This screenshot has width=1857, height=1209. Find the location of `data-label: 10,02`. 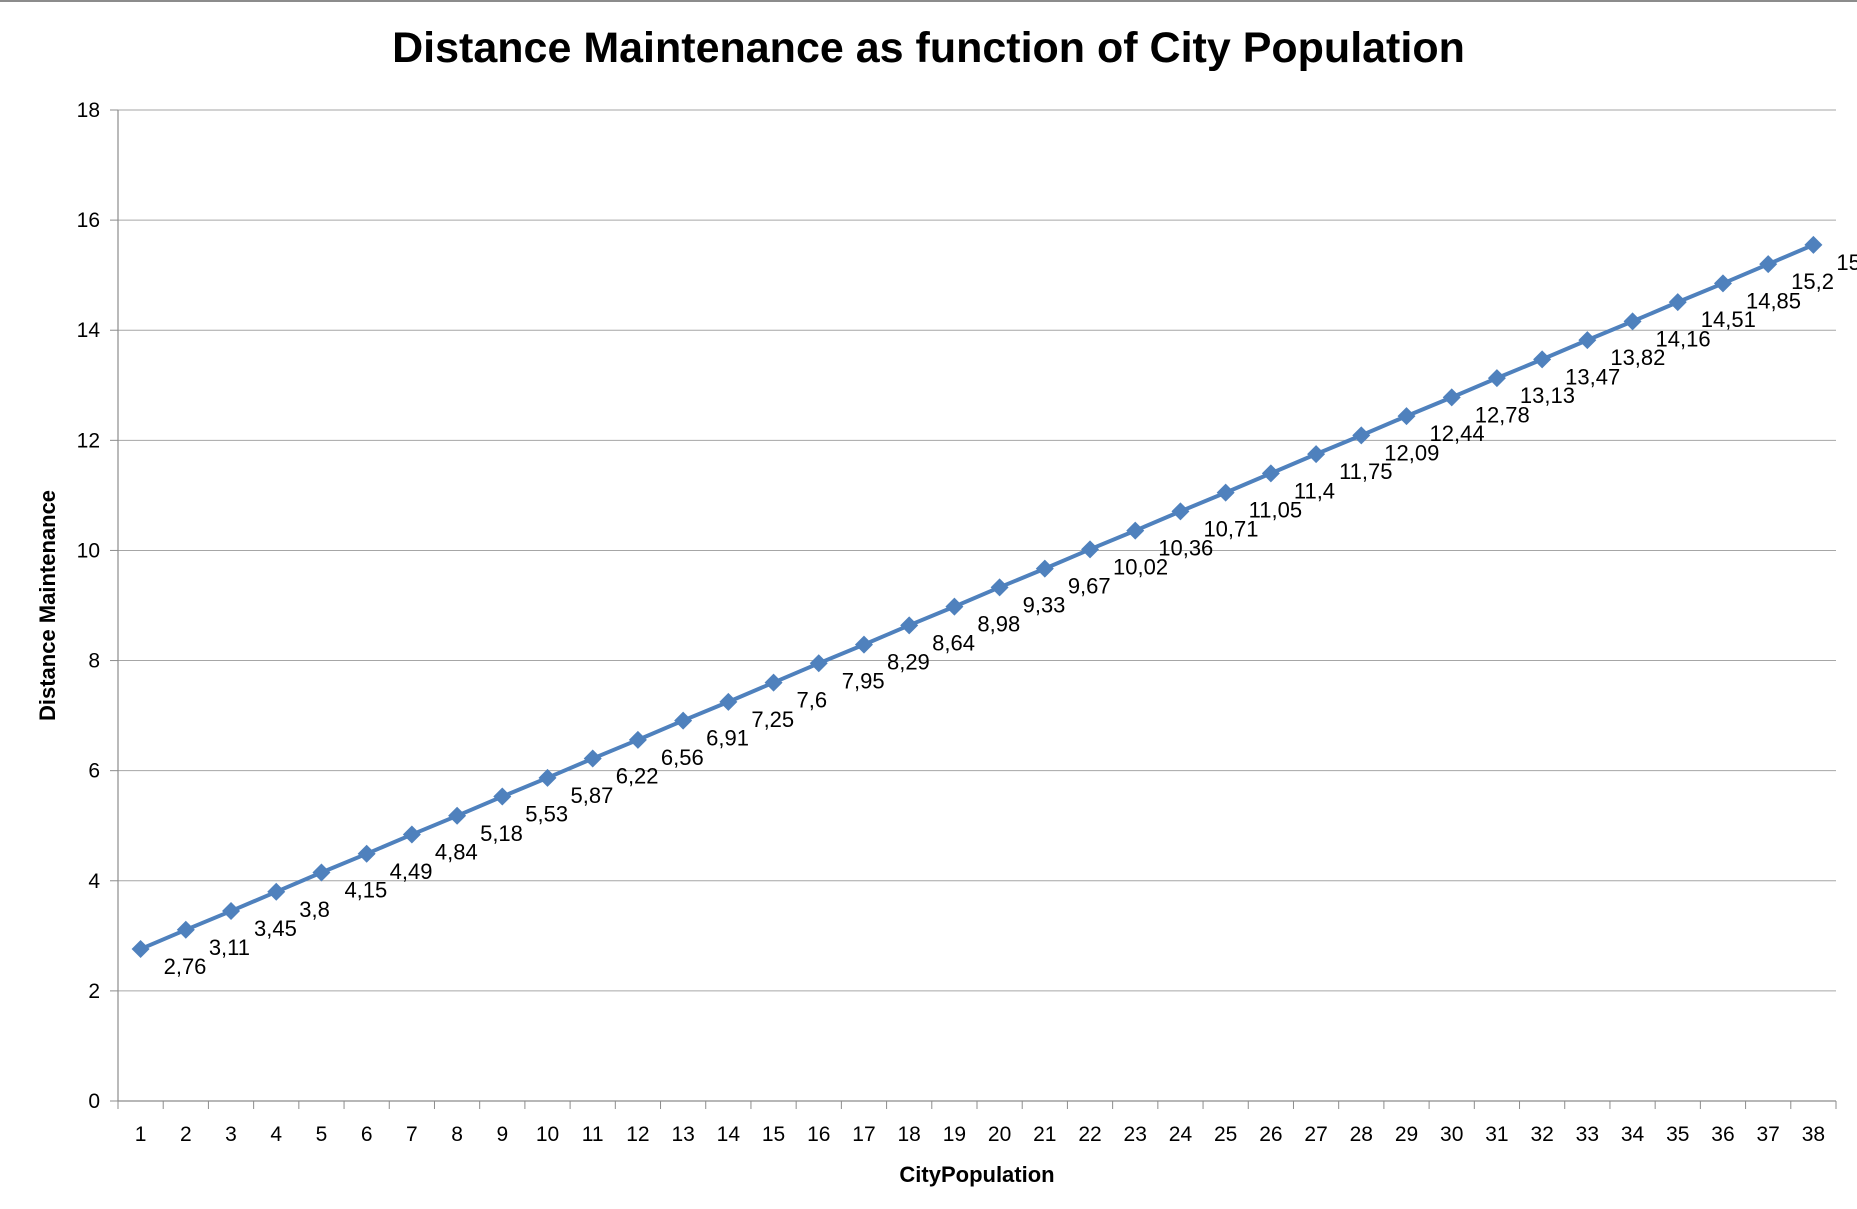

data-label: 10,02 is located at coordinates (1140, 566).